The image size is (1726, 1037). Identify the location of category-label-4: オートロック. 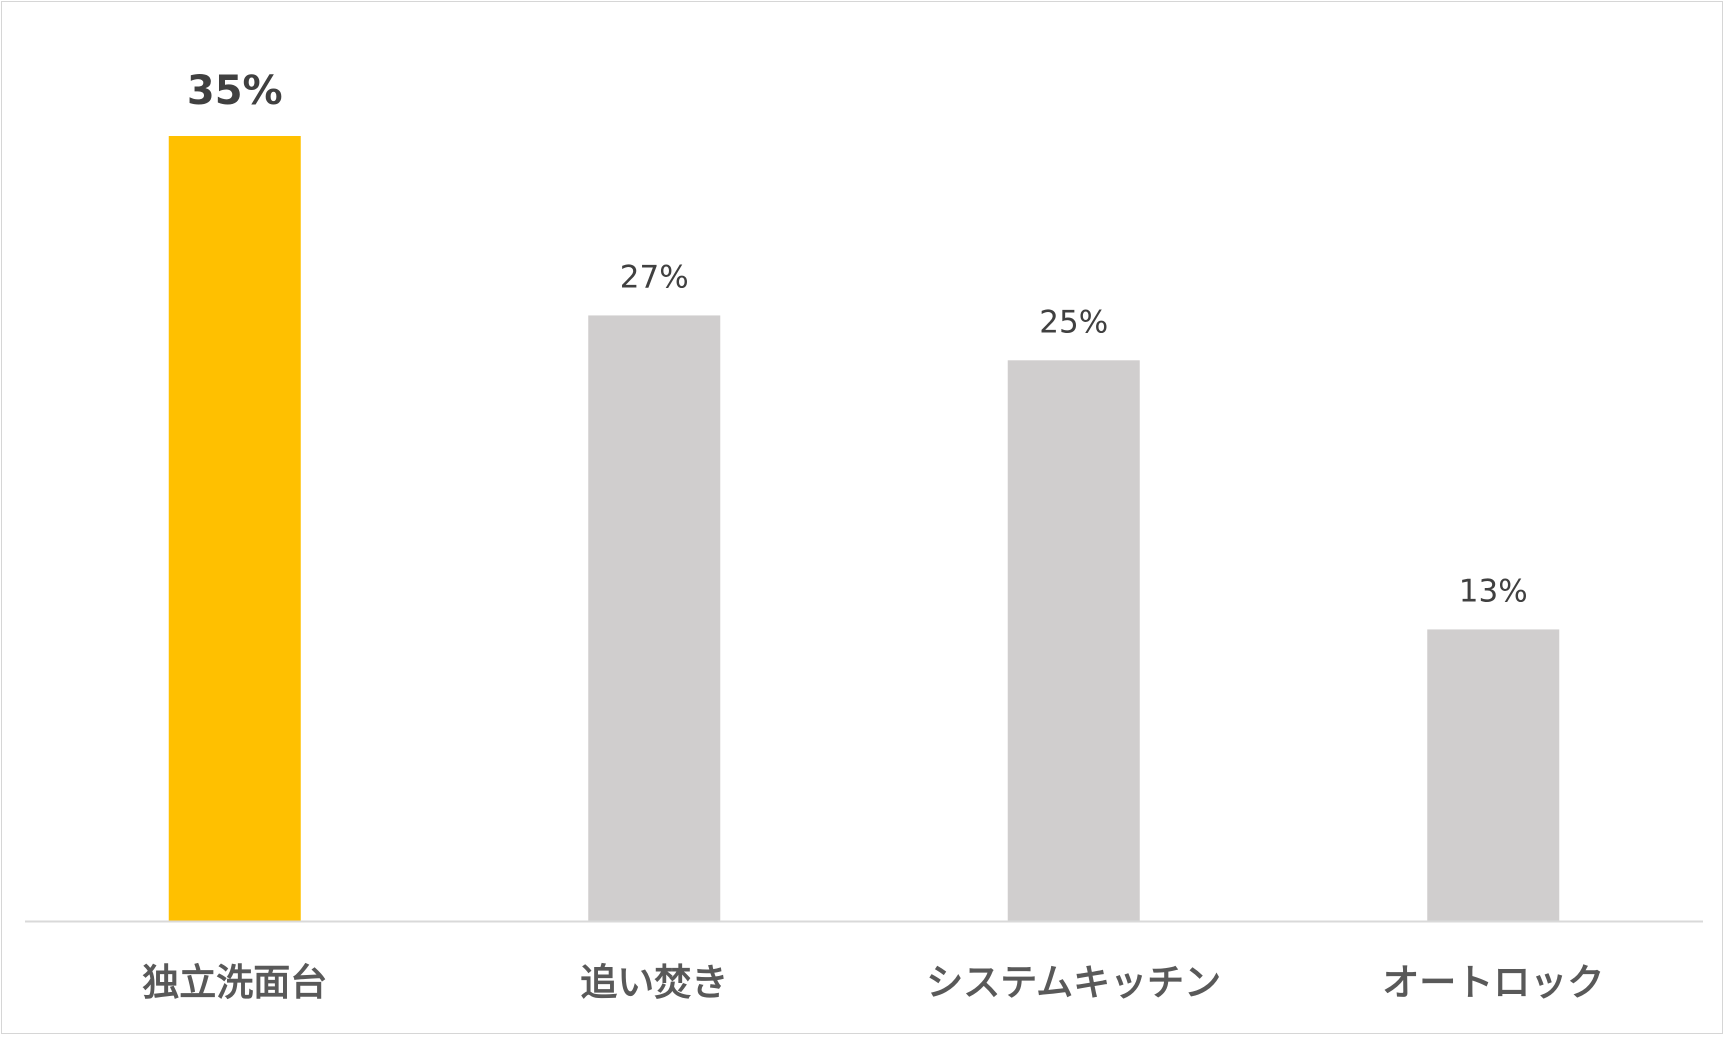
(1493, 982).